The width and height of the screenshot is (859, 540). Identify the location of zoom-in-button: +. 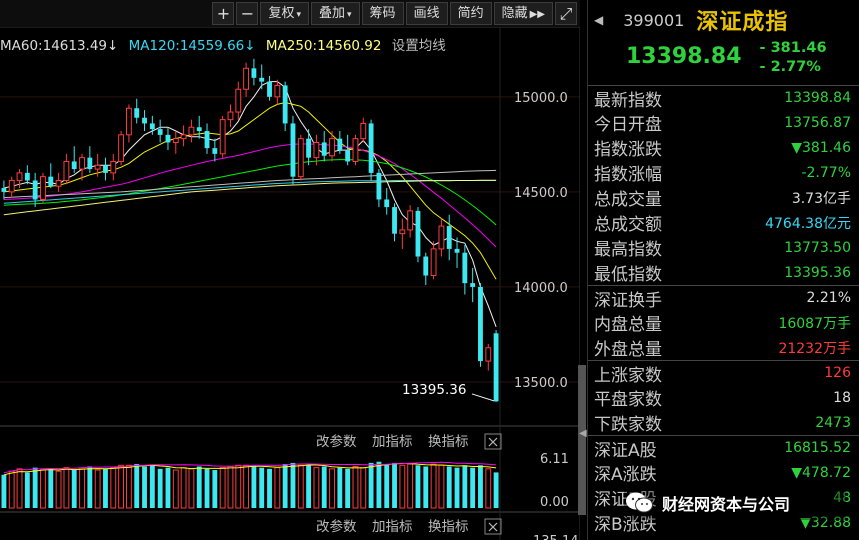
(223, 13).